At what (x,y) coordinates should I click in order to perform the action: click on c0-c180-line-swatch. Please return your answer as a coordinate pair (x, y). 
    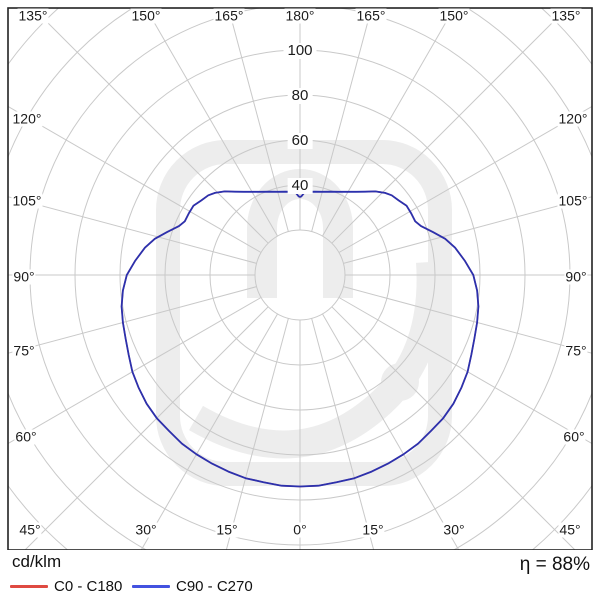
    Looking at the image, I should click on (29, 586).